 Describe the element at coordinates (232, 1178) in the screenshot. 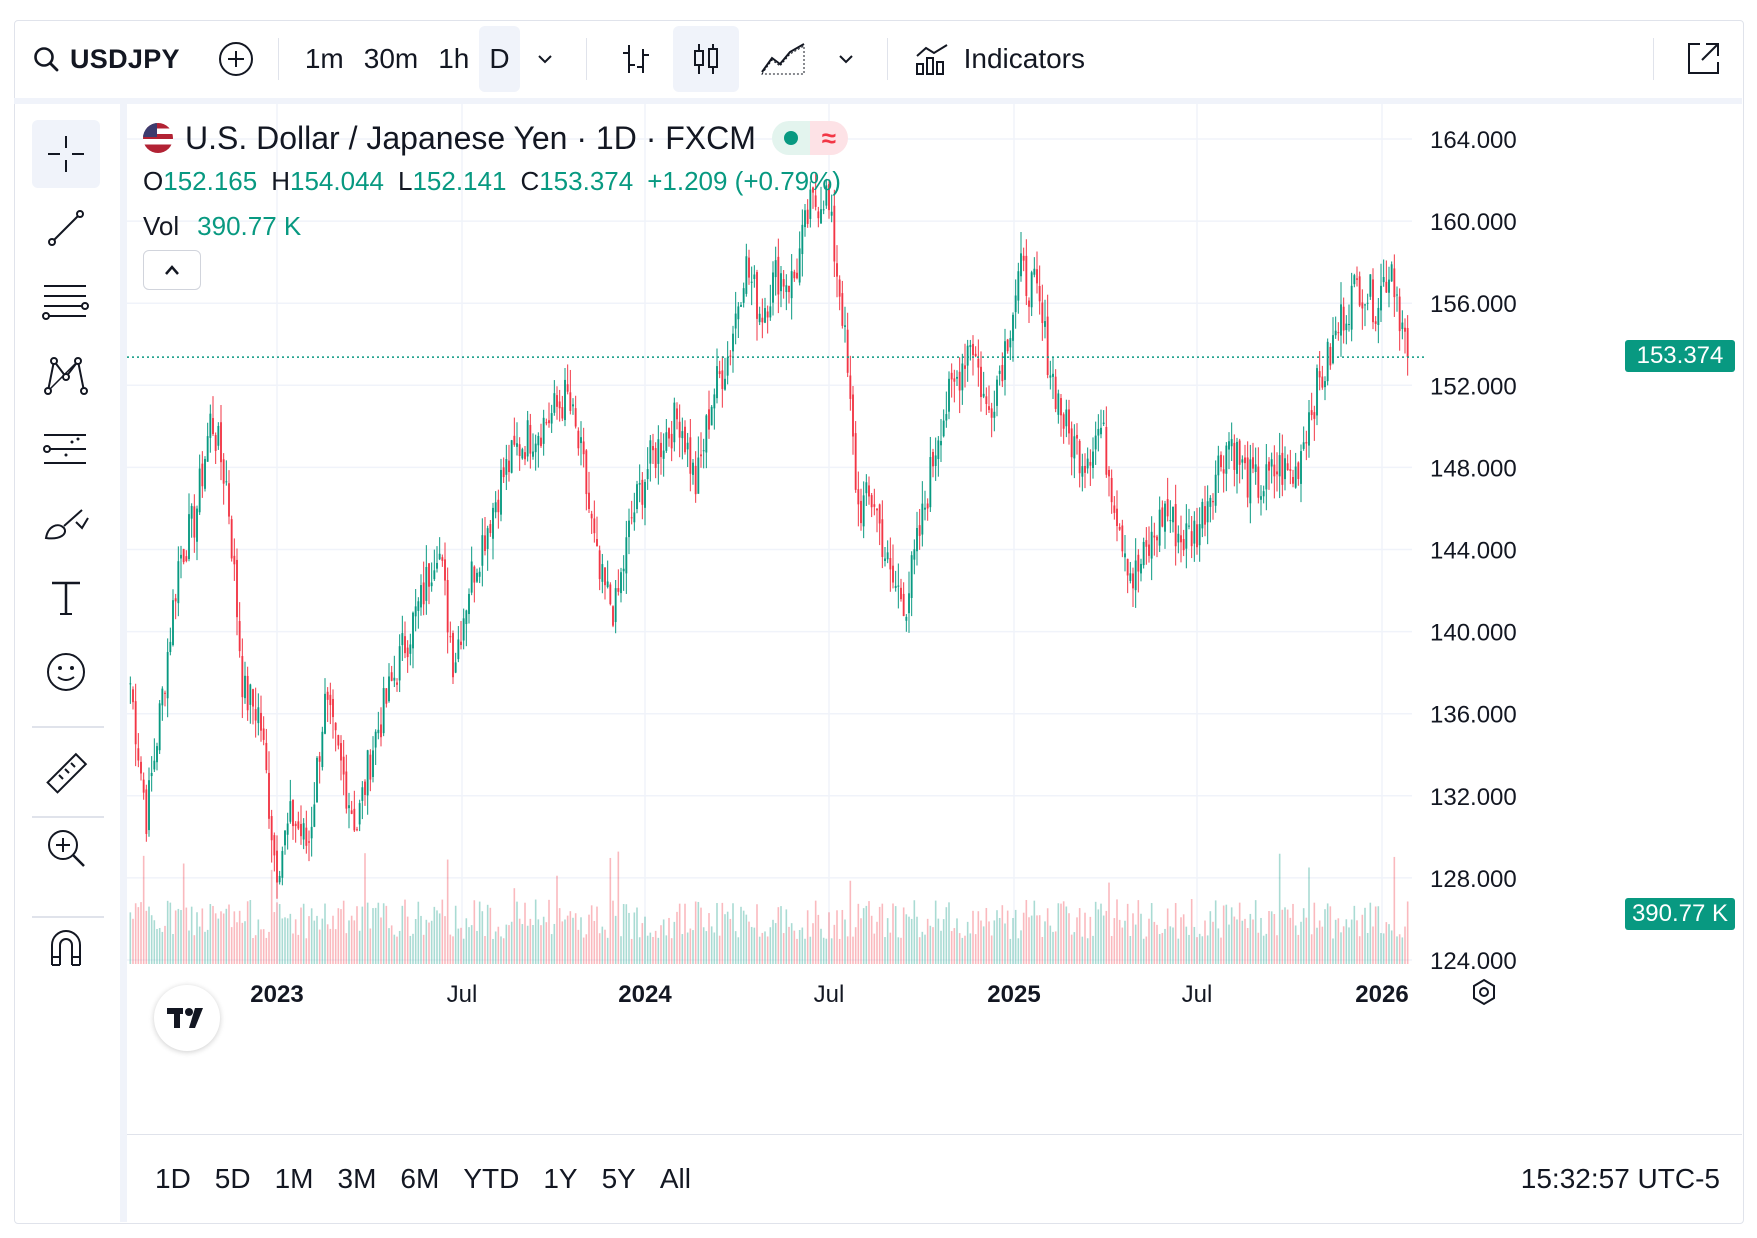

I see `range-5d: 5D` at that location.